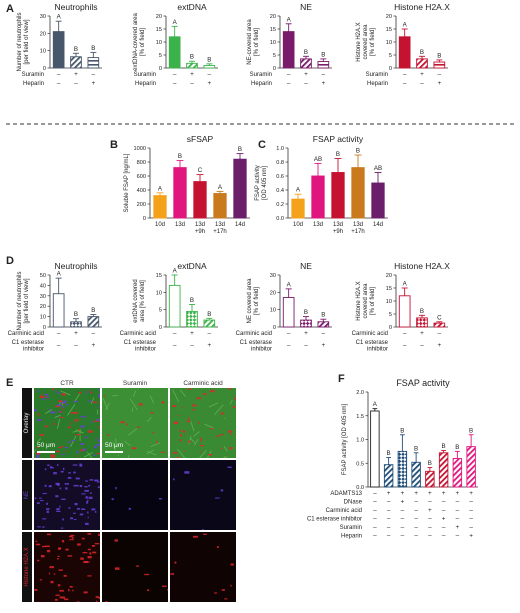 The image size is (520, 613). What do you see at coordinates (192, 266) in the screenshot?
I see `chart-title: extDNA` at bounding box center [192, 266].